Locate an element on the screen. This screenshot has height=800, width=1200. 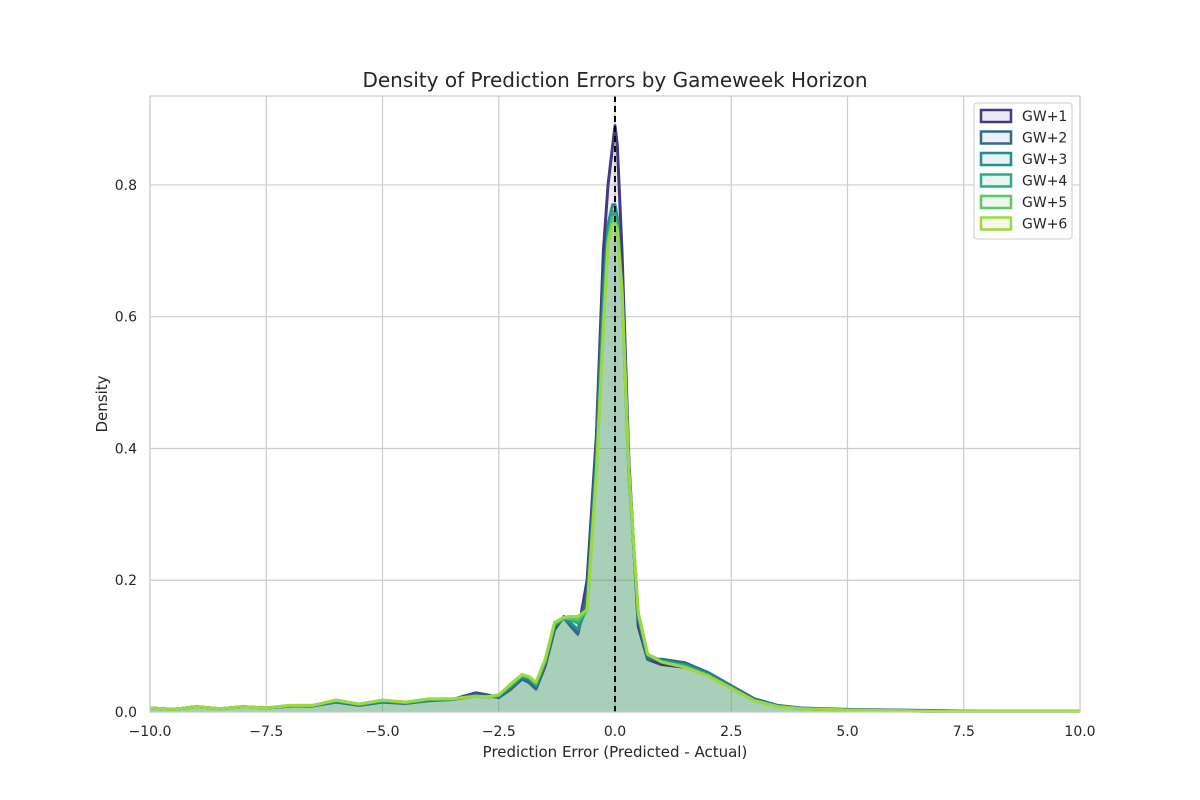
legend-label: GW+1 is located at coordinates (1044, 117).